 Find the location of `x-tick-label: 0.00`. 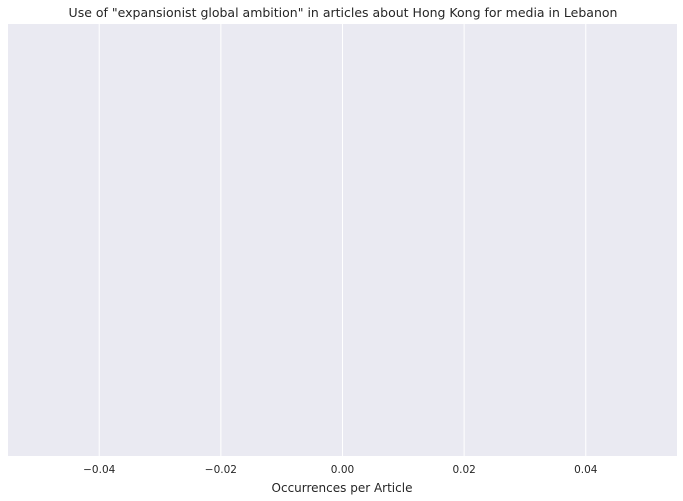

x-tick-label: 0.00 is located at coordinates (342, 470).